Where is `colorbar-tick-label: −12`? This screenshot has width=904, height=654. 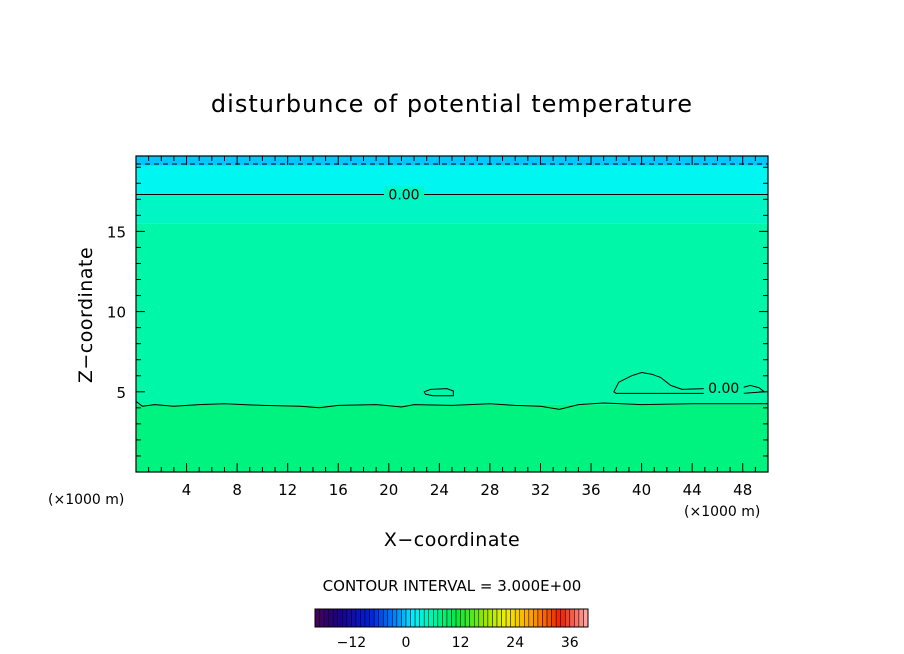
colorbar-tick-label: −12 is located at coordinates (352, 643).